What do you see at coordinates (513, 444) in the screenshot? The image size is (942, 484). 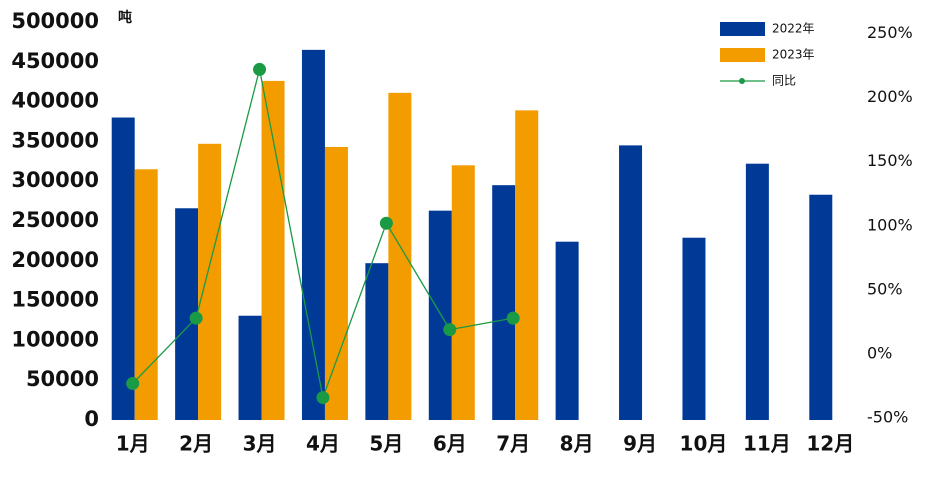 I see `x-tick-label: 7月` at bounding box center [513, 444].